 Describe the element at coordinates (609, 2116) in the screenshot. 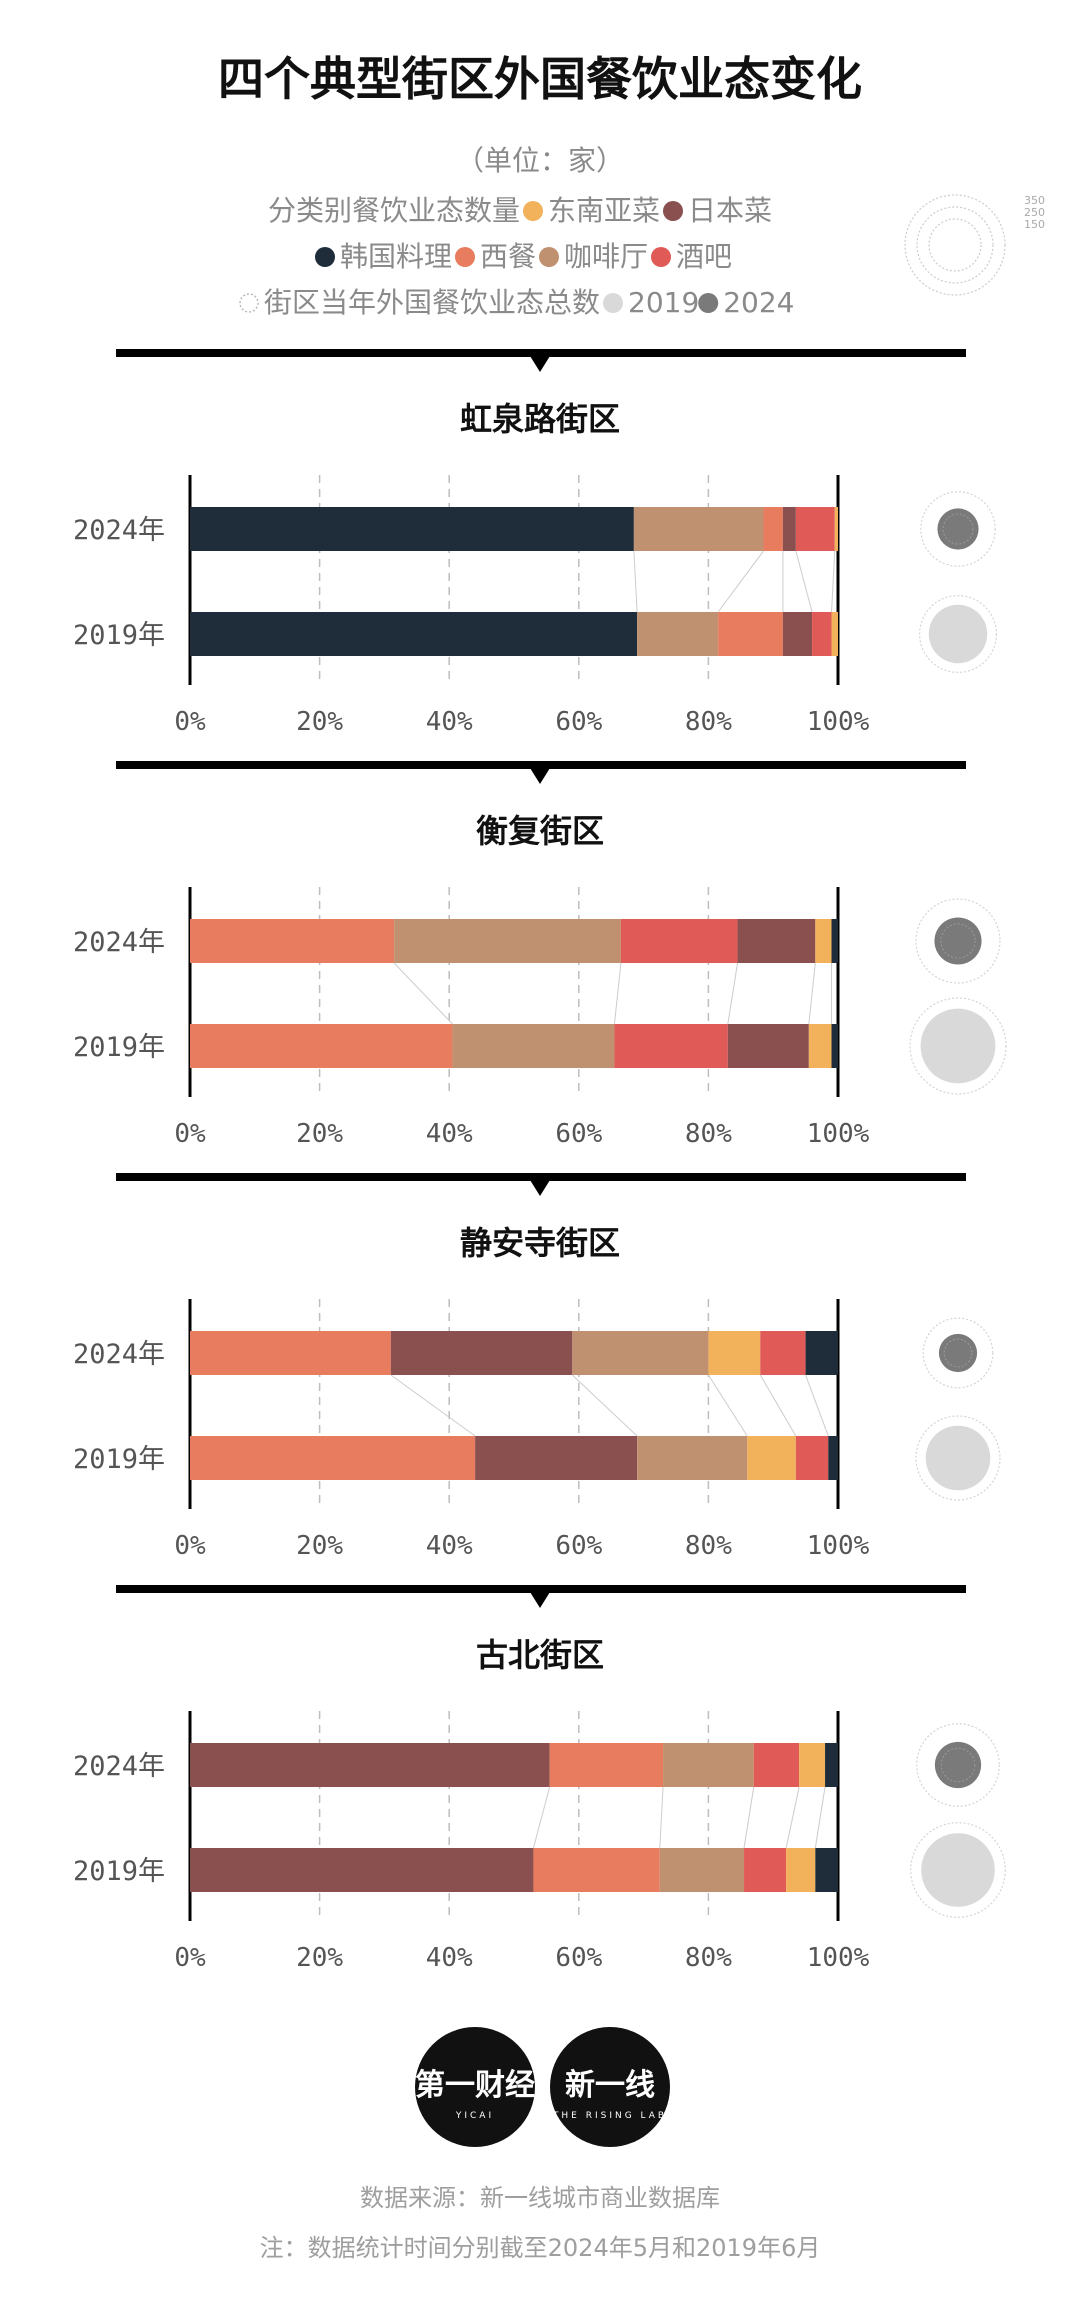

I see `logo-subtext: THE RISING LAB` at that location.